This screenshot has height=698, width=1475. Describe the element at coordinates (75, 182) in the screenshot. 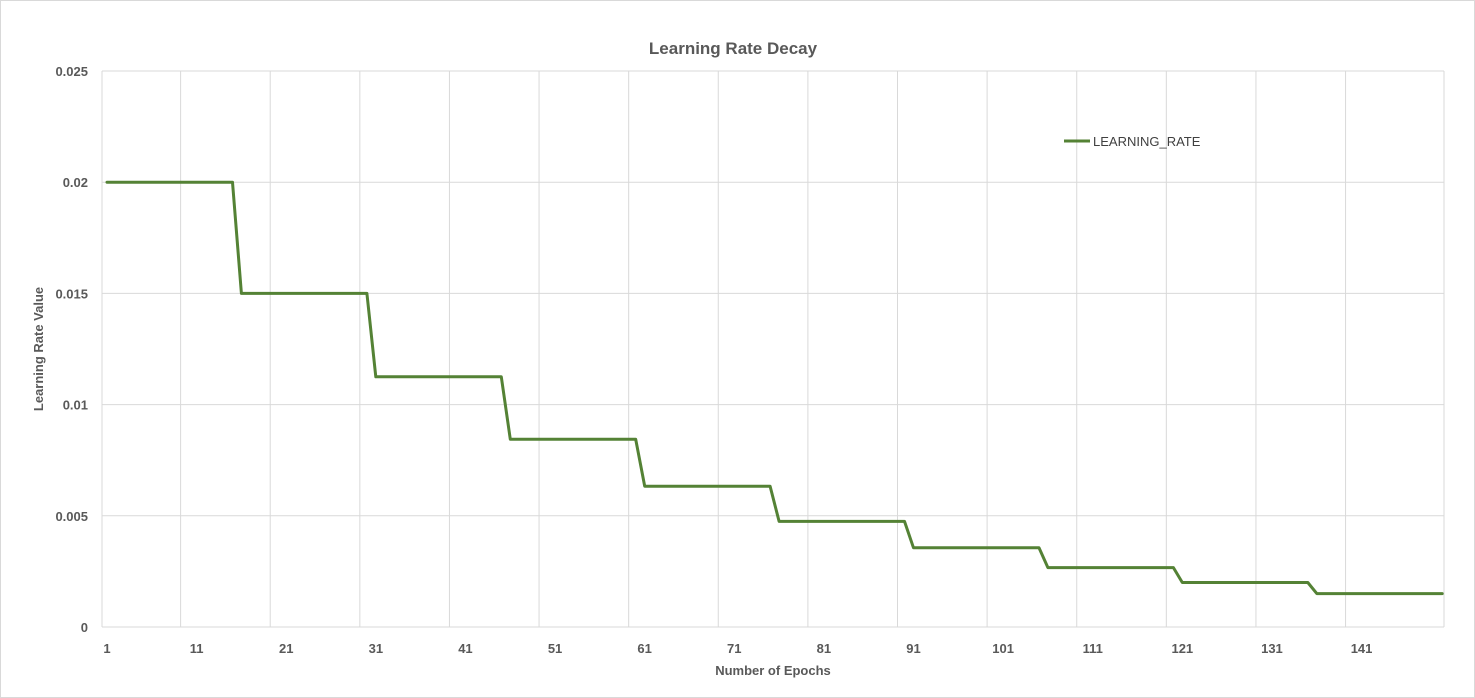

I see `y-tick-label: 0.02` at that location.